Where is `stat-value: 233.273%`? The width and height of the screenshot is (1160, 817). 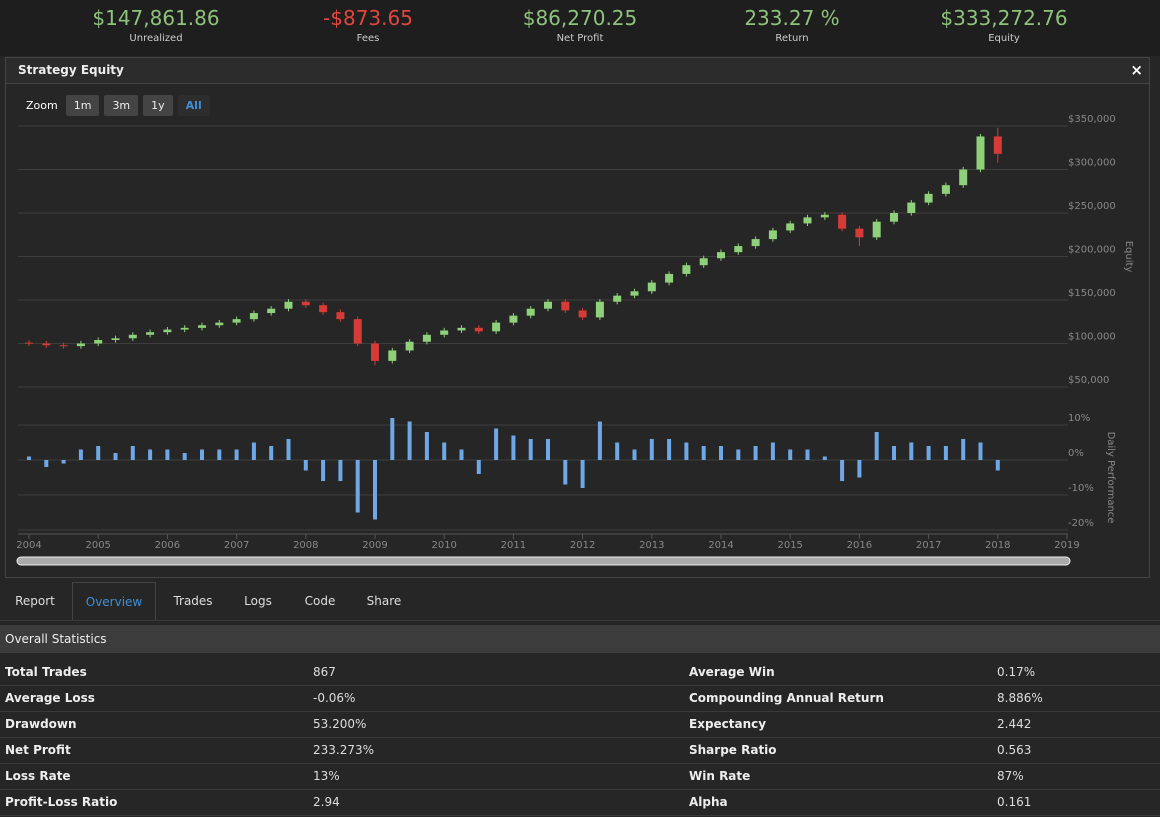 stat-value: 233.273% is located at coordinates (344, 750).